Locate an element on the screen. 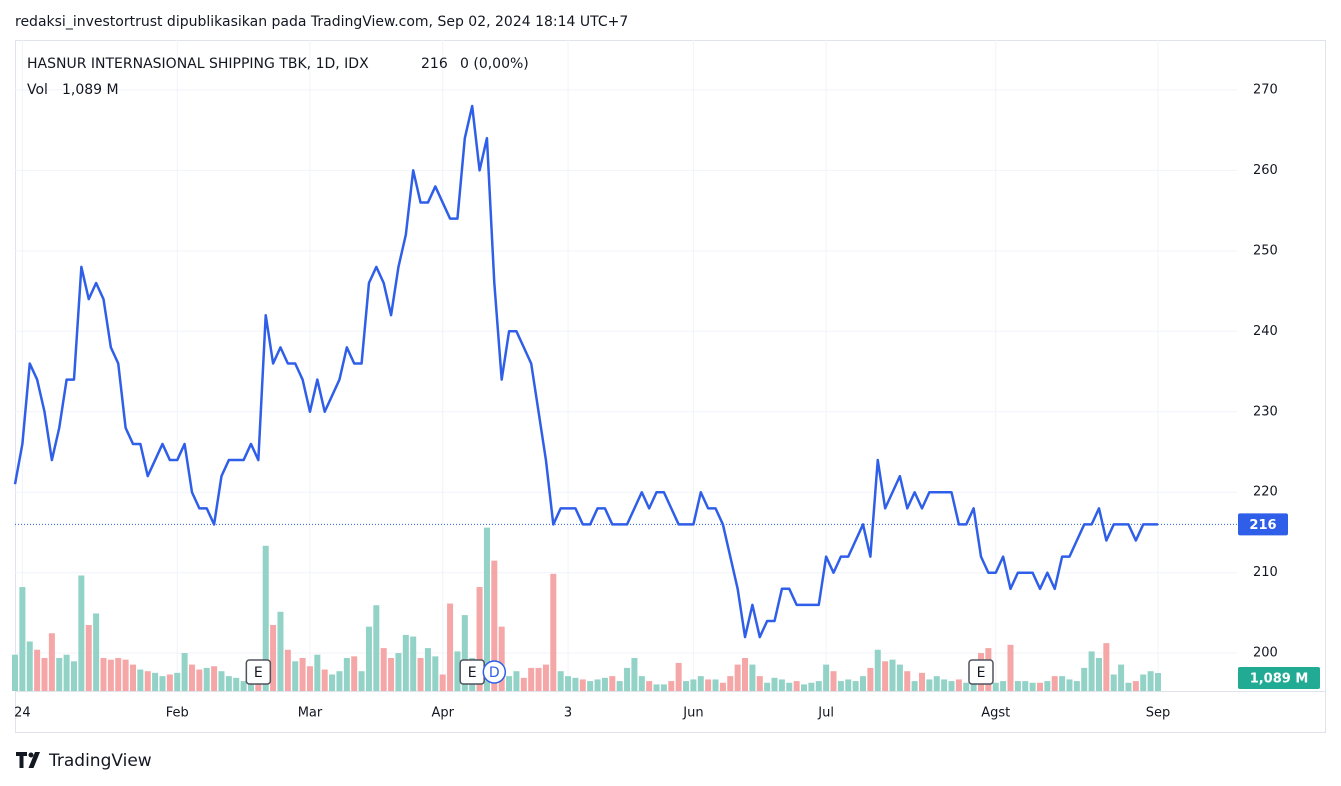 The height and width of the screenshot is (786, 1341). y-tick-label: 230 is located at coordinates (1265, 411).